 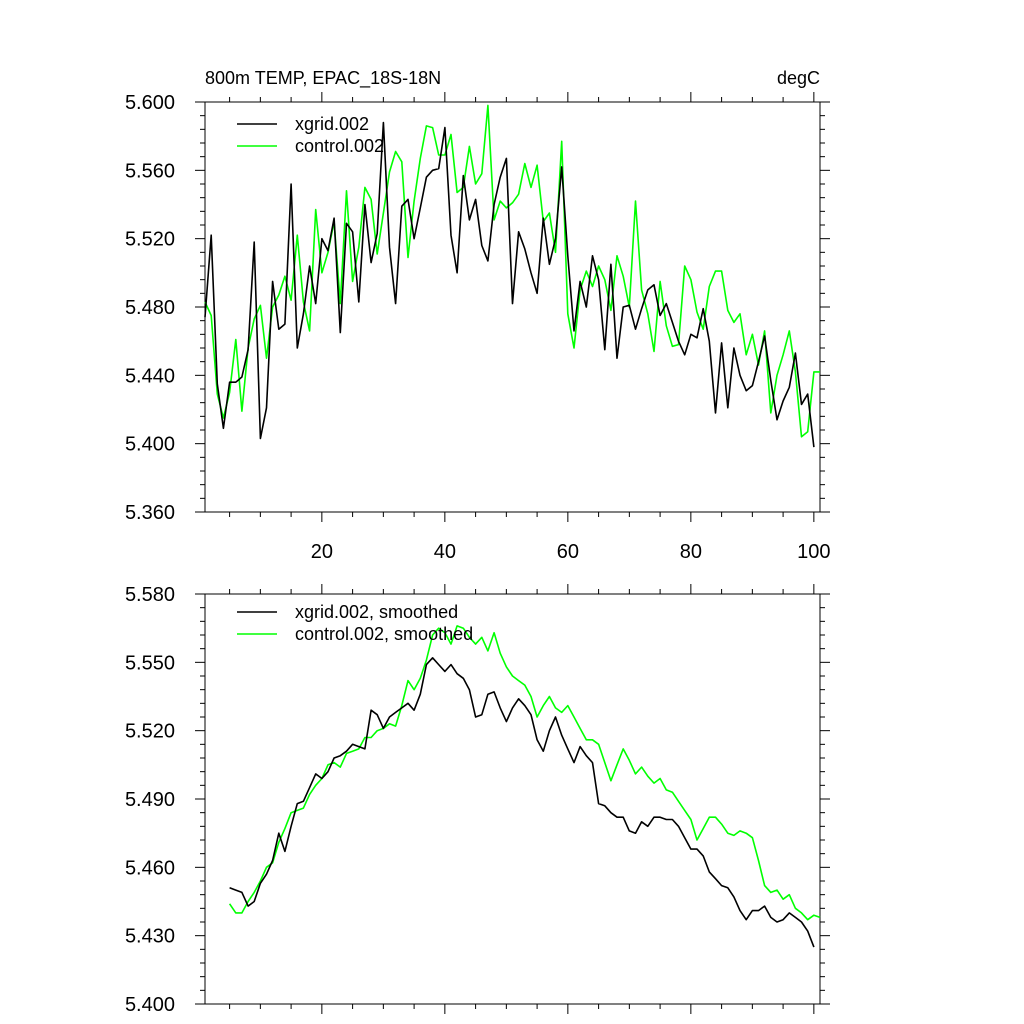 I want to click on y-tick-label: 5.580, so click(x=150, y=595).